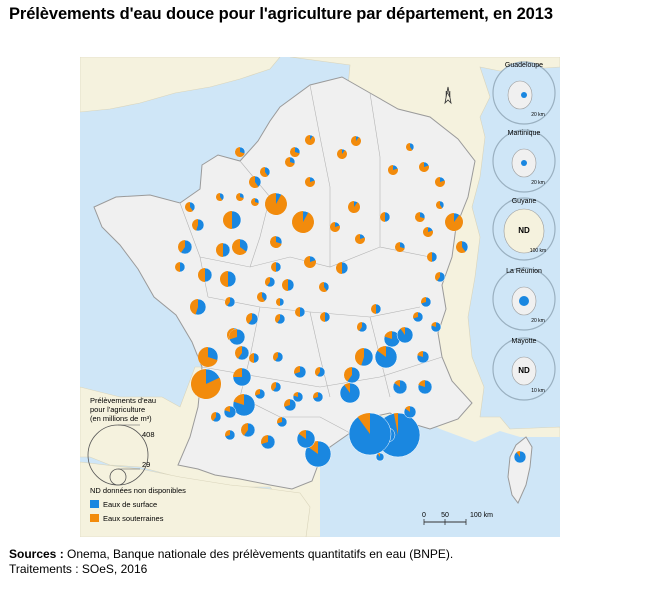 This screenshot has height=600, width=654. I want to click on legend-size-title-1: Prélèvements d'eau, so click(123, 400).